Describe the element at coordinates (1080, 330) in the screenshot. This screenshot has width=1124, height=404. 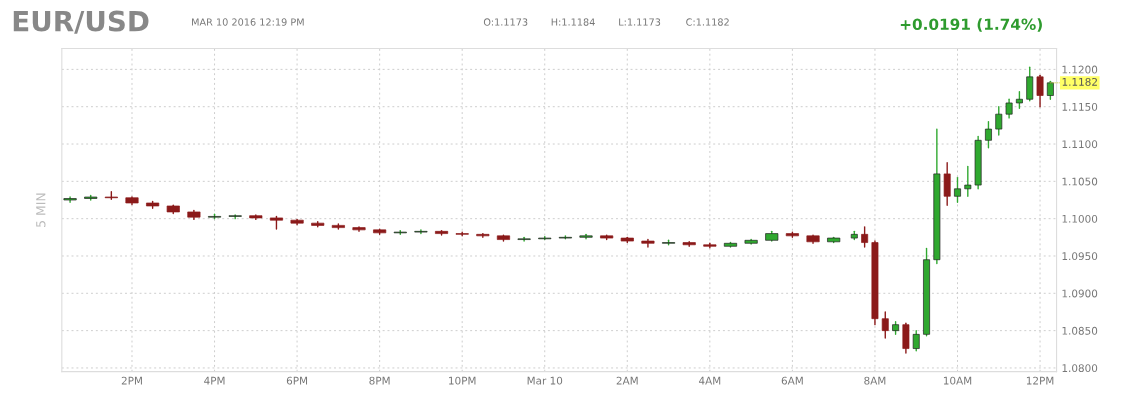
I see `y-tick-label: 1.0850` at that location.